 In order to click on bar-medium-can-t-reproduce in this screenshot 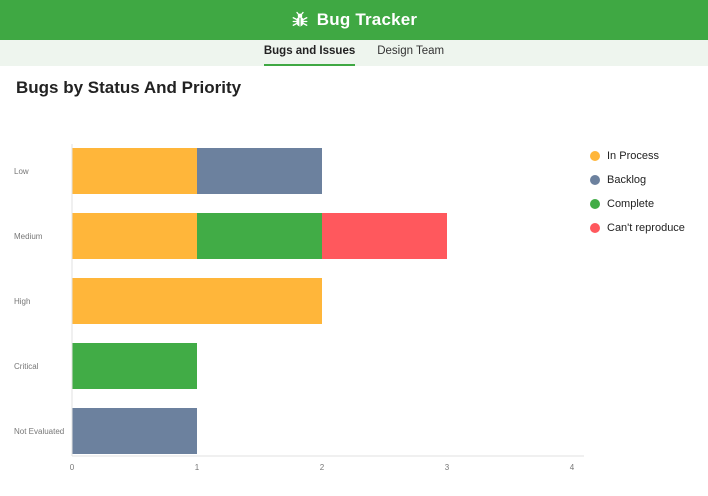, I will do `click(384, 236)`.